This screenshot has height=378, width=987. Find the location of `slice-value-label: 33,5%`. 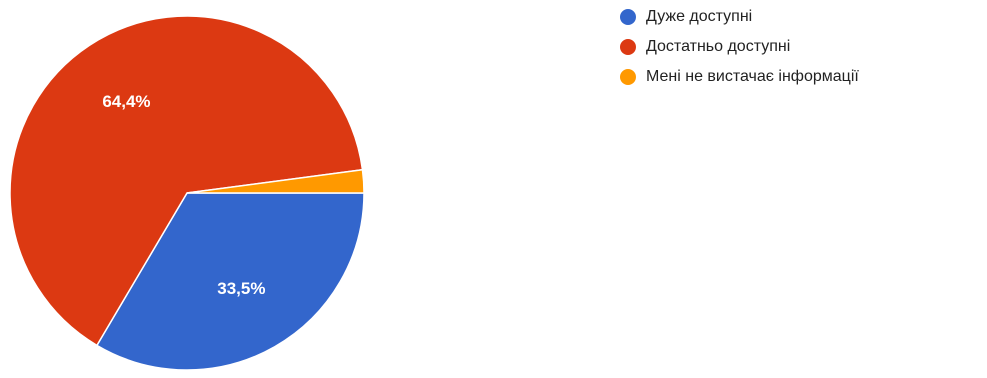

slice-value-label: 33,5% is located at coordinates (241, 288).